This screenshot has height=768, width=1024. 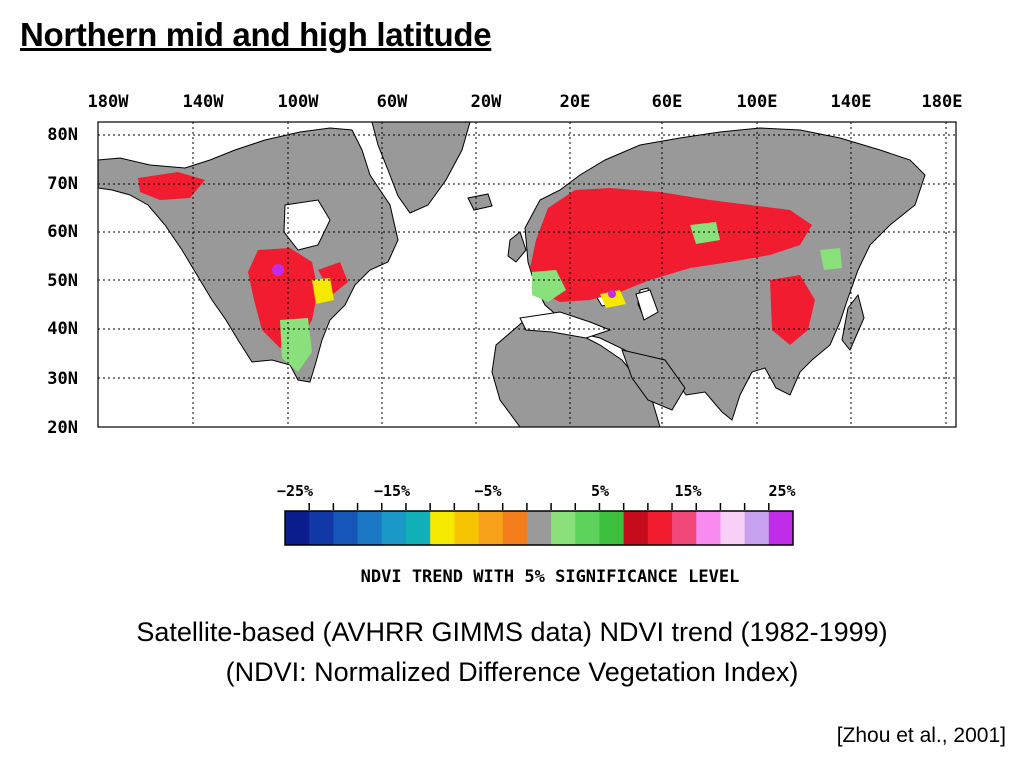 I want to click on greening-patch-great-lakes, so click(x=333, y=278).